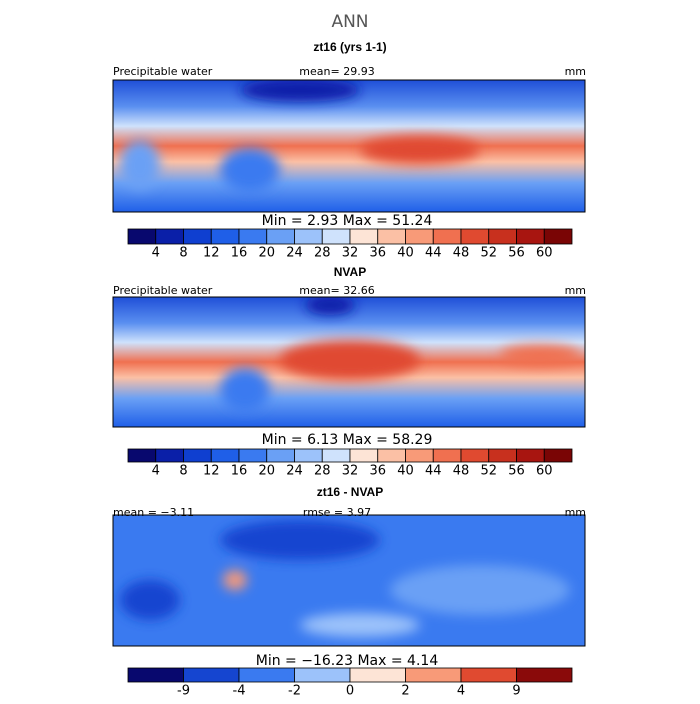 This screenshot has height=704, width=700. Describe the element at coordinates (336, 290) in the screenshot. I see `center-label: mean= 32.66` at that location.